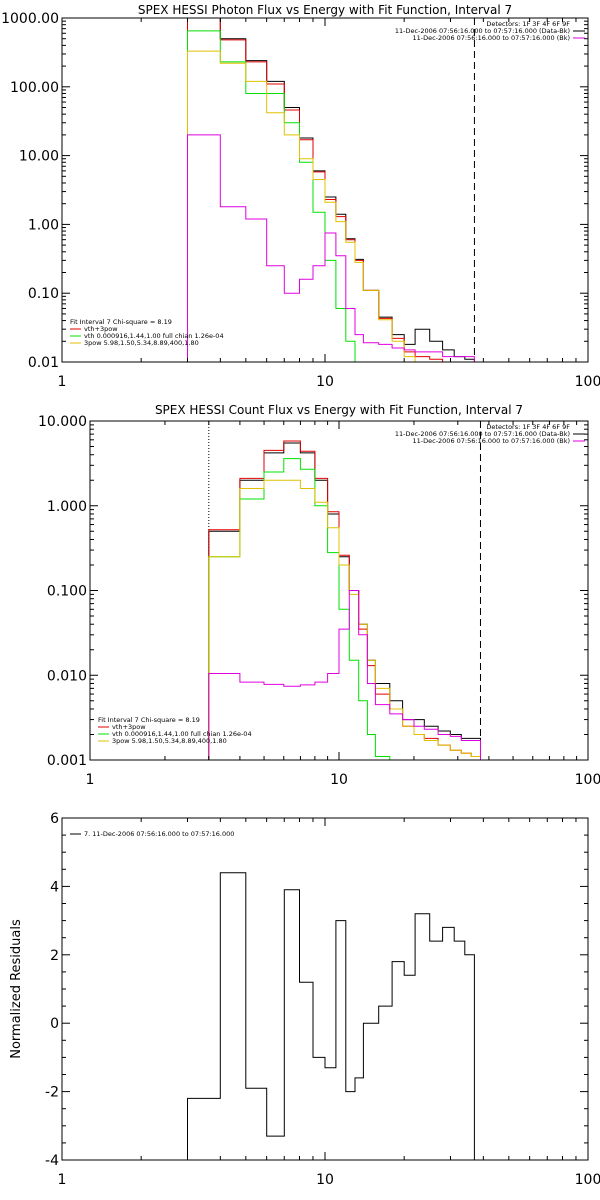  What do you see at coordinates (52, 1093) in the screenshot?
I see `y-tick-label: -2` at bounding box center [52, 1093].